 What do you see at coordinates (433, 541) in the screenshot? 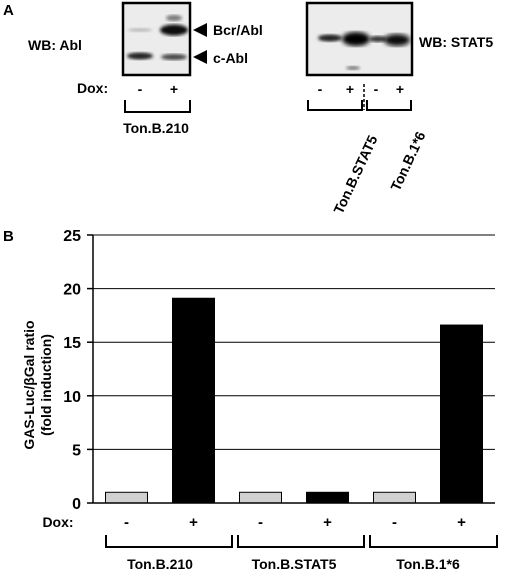
I see `group-bracket-ton-b16` at bounding box center [433, 541].